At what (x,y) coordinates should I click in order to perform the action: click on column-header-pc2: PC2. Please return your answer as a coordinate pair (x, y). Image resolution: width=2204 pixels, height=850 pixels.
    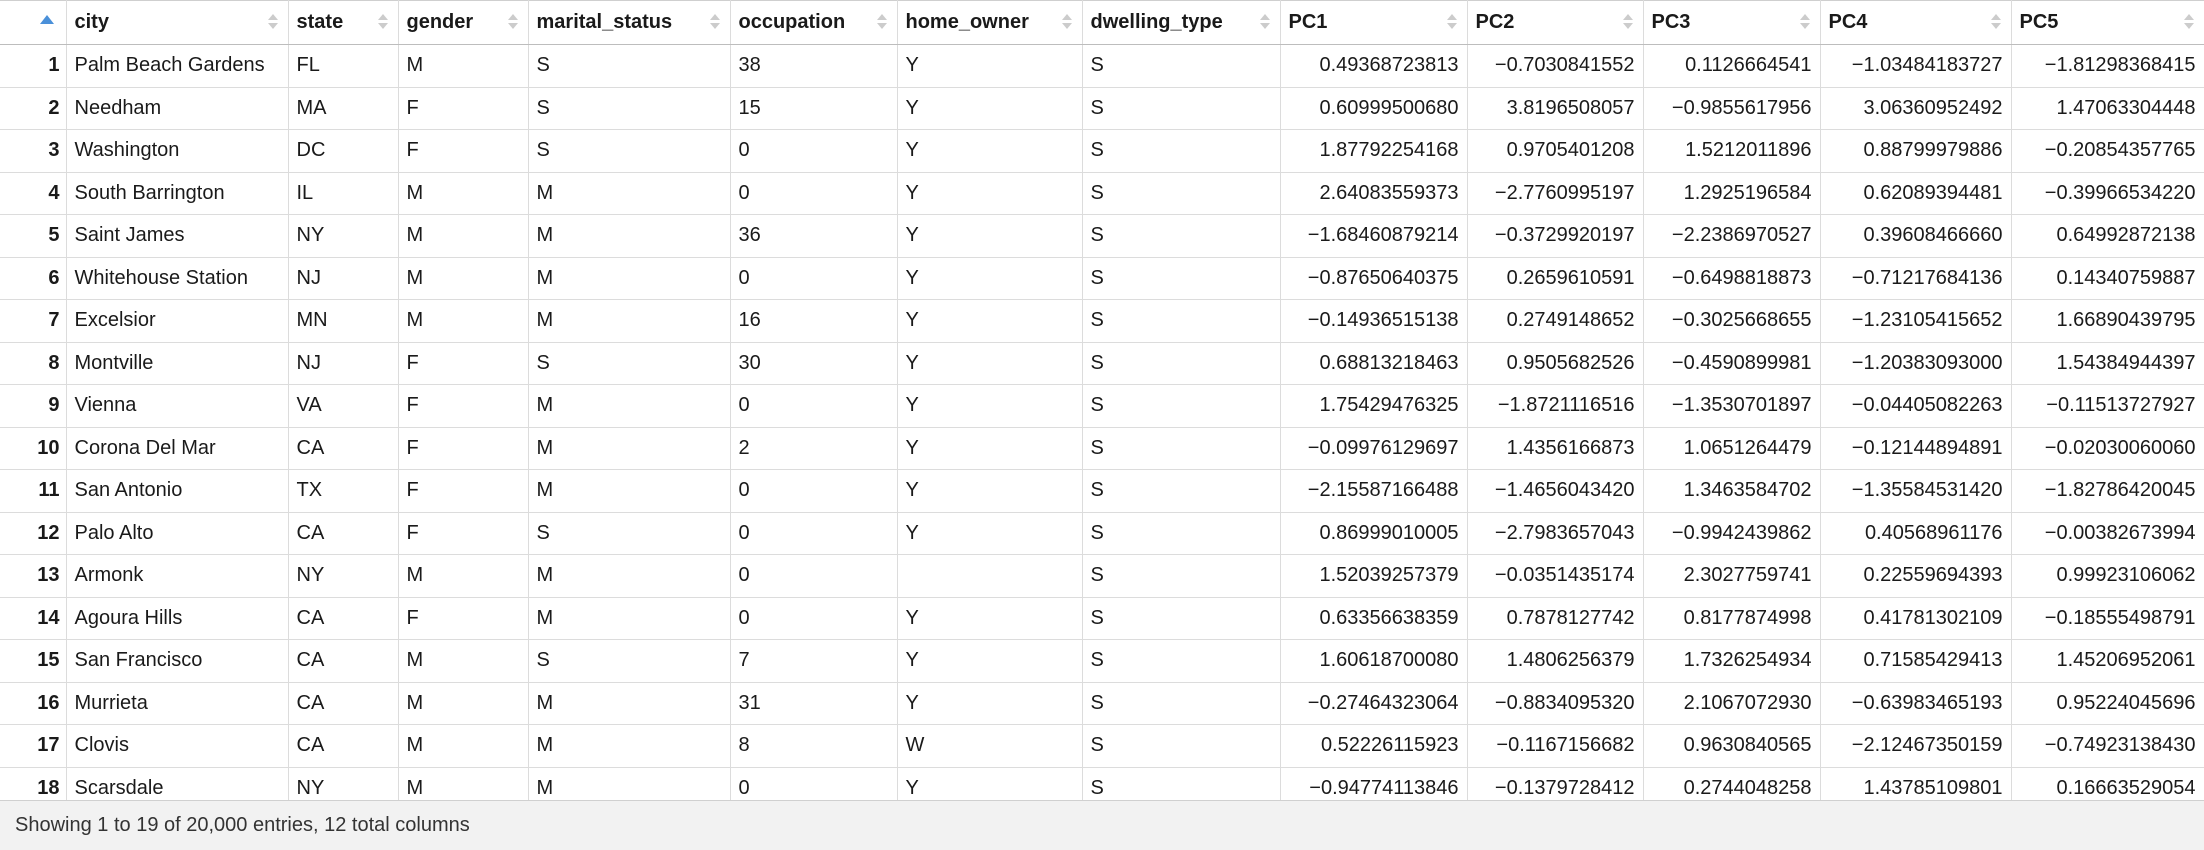
    Looking at the image, I should click on (1555, 22).